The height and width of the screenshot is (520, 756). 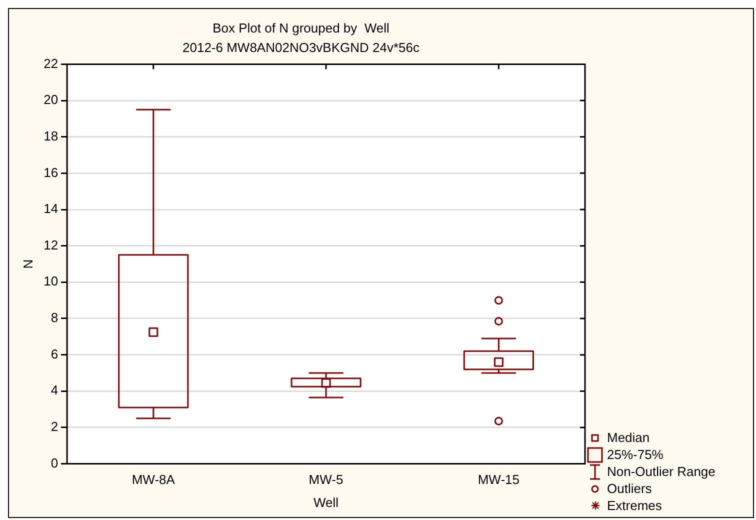 What do you see at coordinates (54, 426) in the screenshot?
I see `y-tick-label: 2` at bounding box center [54, 426].